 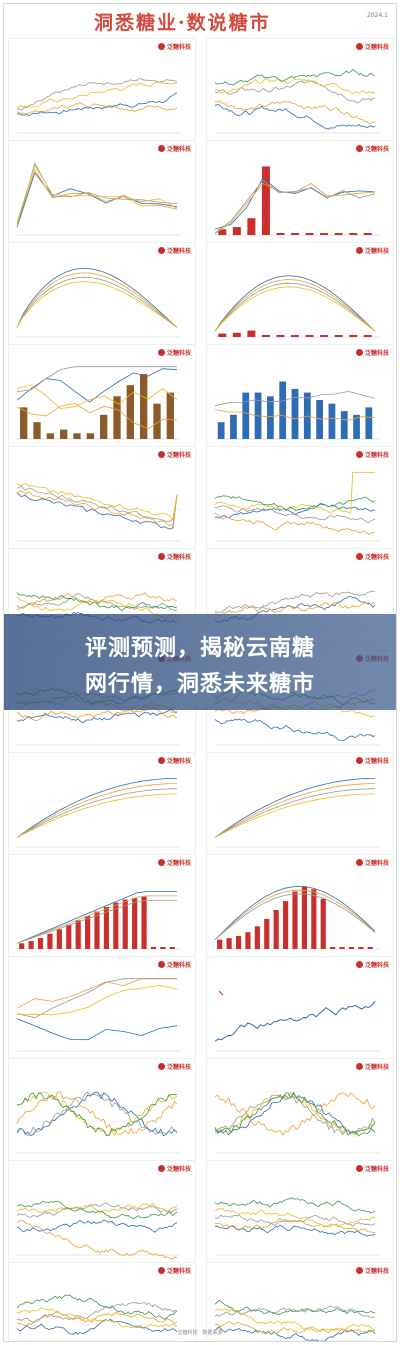 What do you see at coordinates (377, 15) in the screenshot?
I see `page-tag: 2024.1` at bounding box center [377, 15].